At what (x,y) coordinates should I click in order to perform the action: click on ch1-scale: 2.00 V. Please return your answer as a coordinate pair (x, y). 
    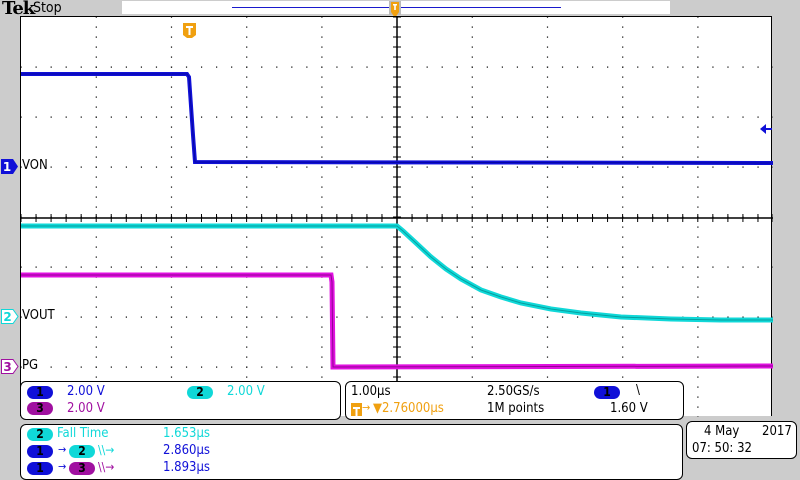
    Looking at the image, I should click on (86, 391).